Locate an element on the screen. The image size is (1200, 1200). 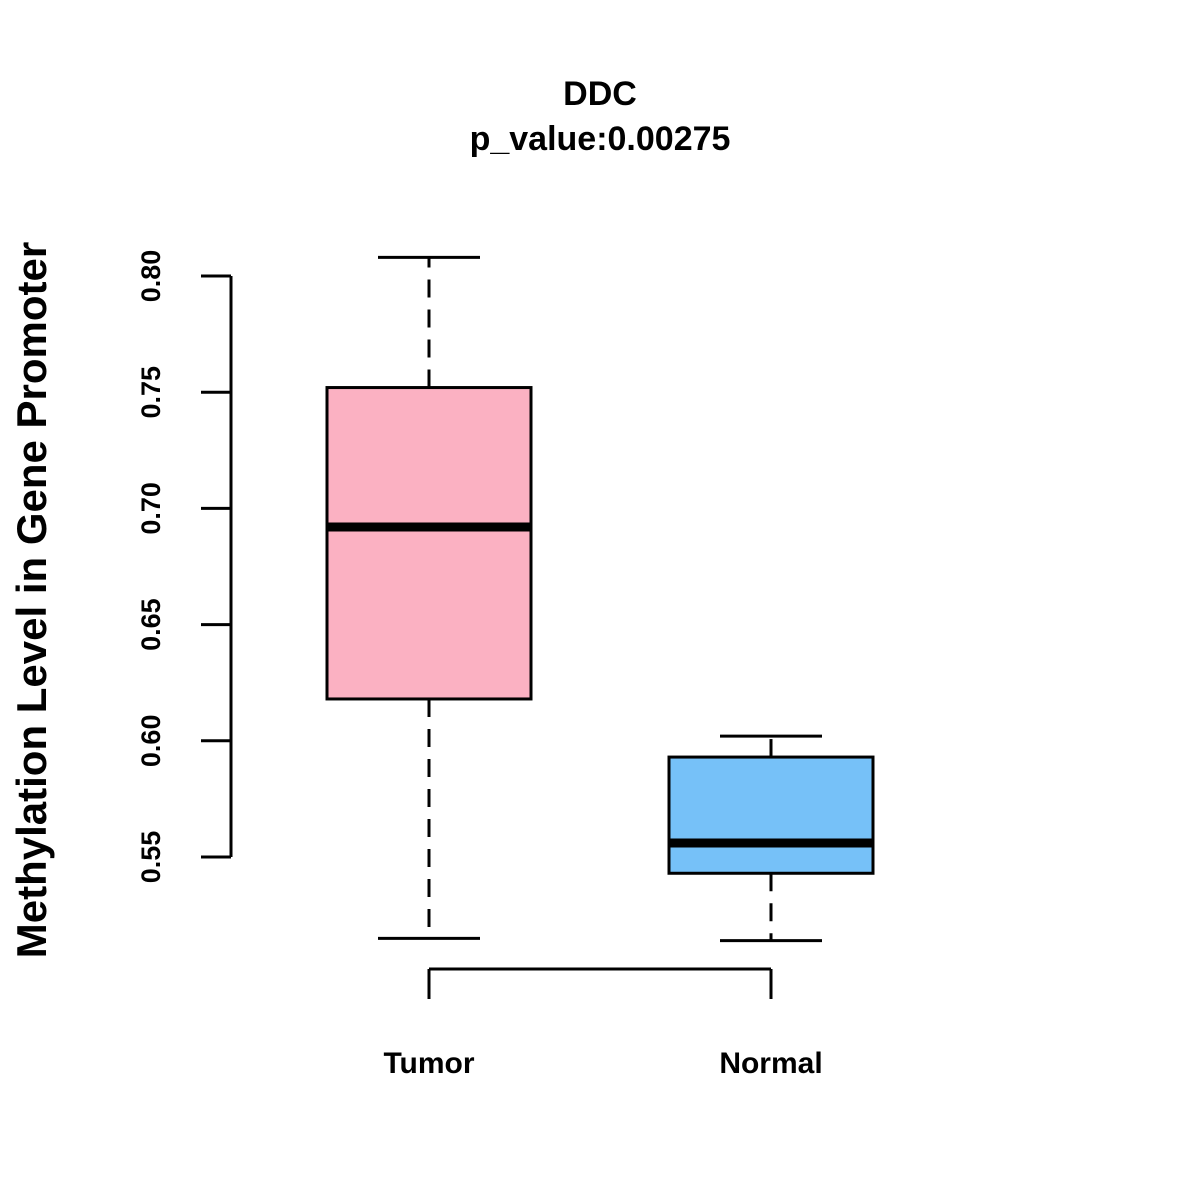
box-tumor is located at coordinates (429, 597).